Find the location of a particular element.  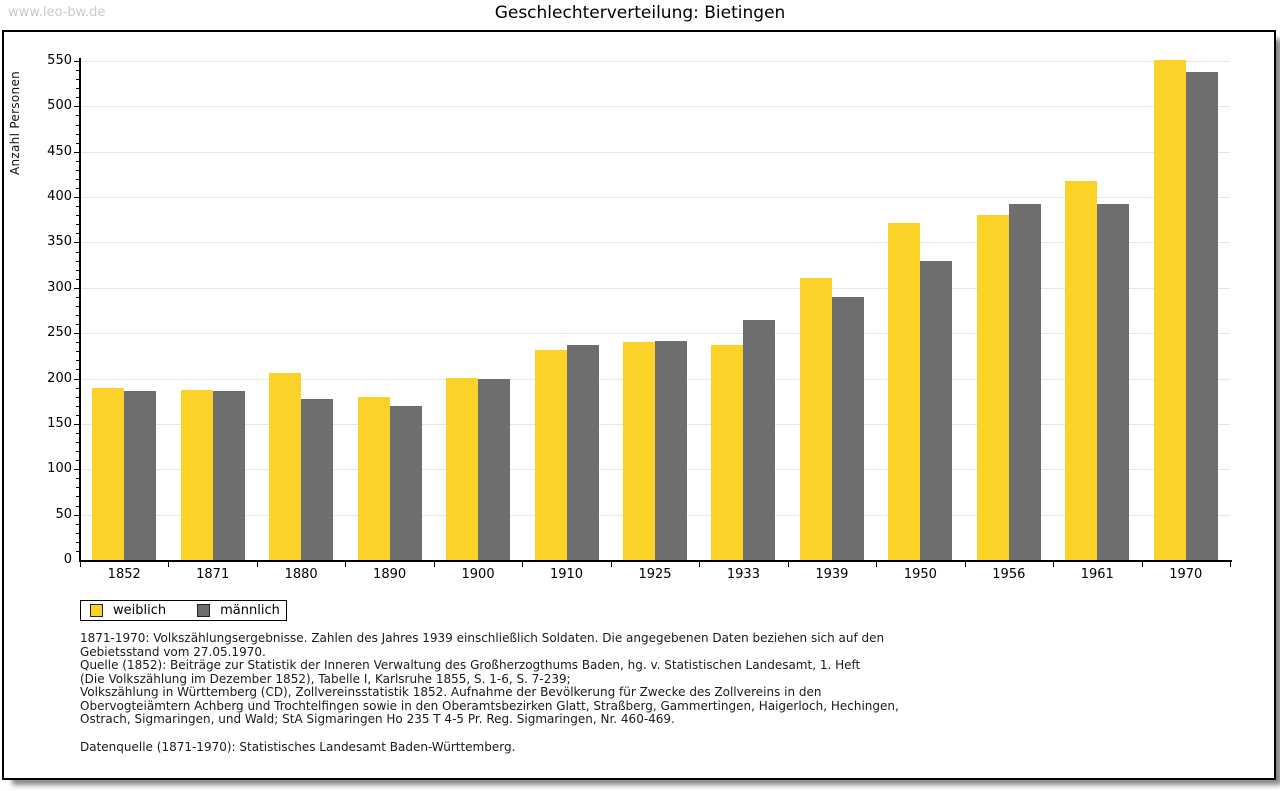

x-tick-label-1852: 1852 is located at coordinates (124, 574).